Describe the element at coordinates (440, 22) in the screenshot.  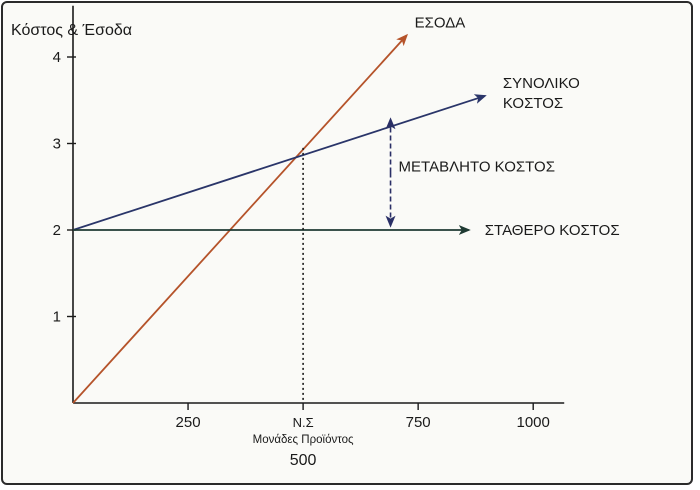
I see `series-label: ΕΣΟΔΑ` at that location.